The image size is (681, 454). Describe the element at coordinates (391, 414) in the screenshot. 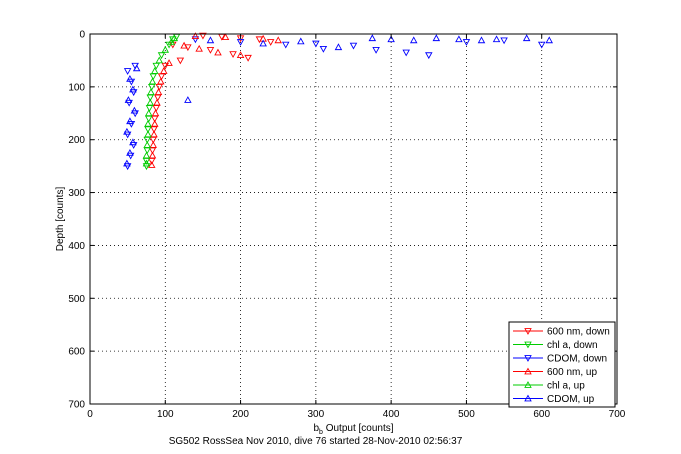

I see `x-tick-label: 400` at that location.